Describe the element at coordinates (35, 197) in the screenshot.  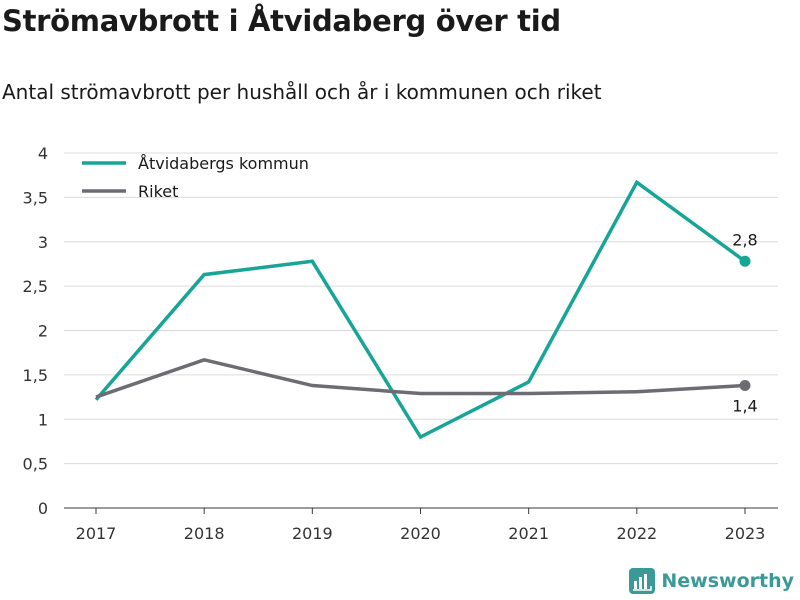
I see `y-tick-label: 3,5` at that location.